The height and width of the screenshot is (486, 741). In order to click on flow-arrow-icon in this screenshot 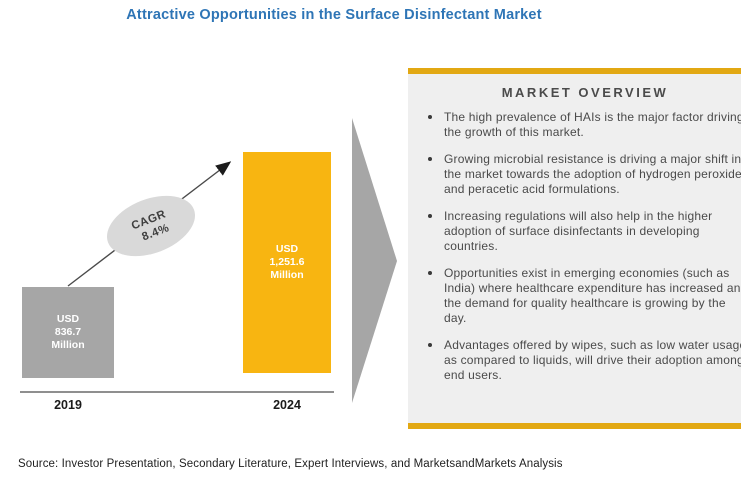, I will do `click(374, 260)`.